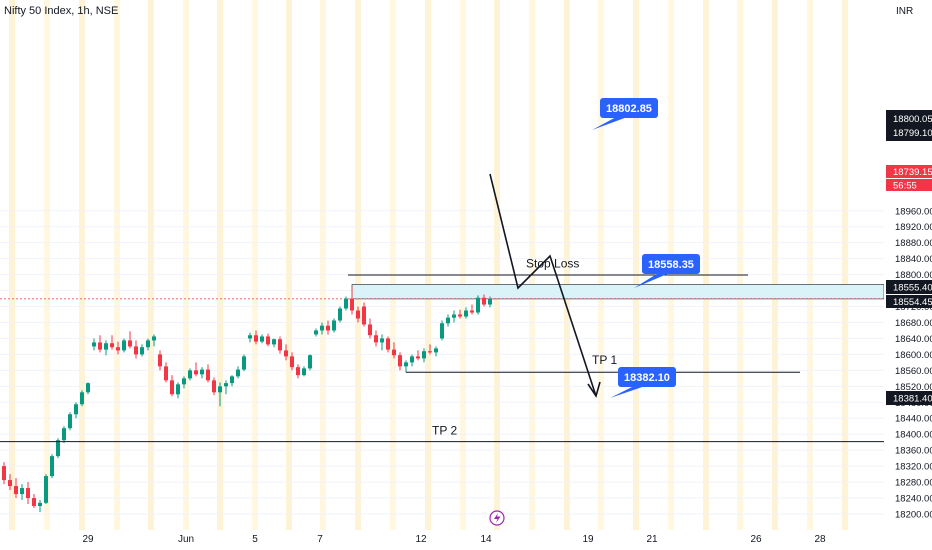 The width and height of the screenshot is (932, 550). What do you see at coordinates (186, 539) in the screenshot?
I see `time-tick-label: Jun` at bounding box center [186, 539].